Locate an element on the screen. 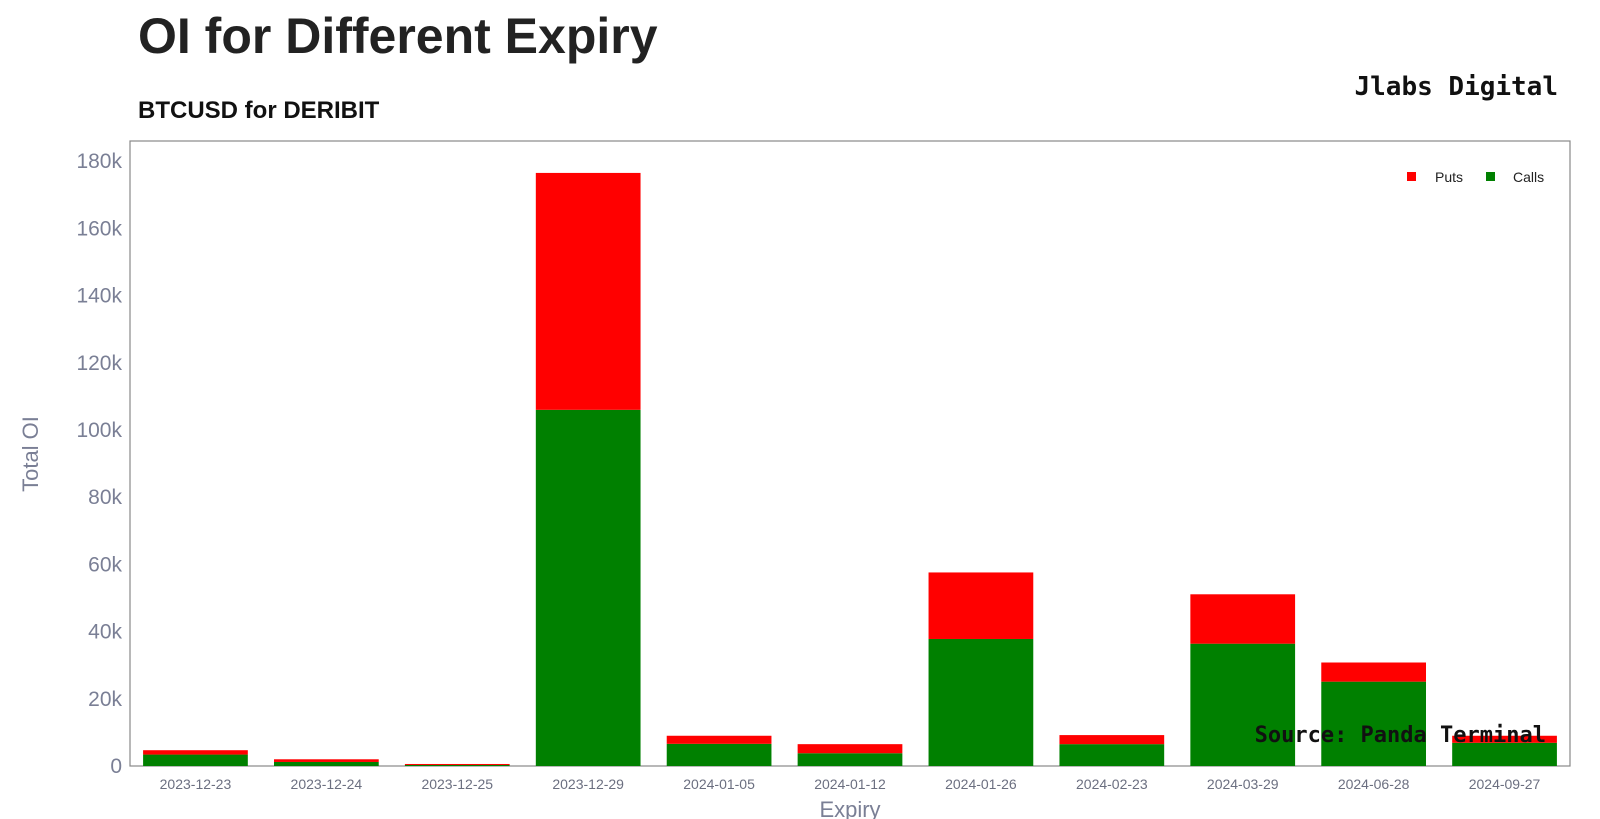 Image resolution: width=1600 pixels, height=819 pixels. legend: Puts Calls is located at coordinates (1475, 177).